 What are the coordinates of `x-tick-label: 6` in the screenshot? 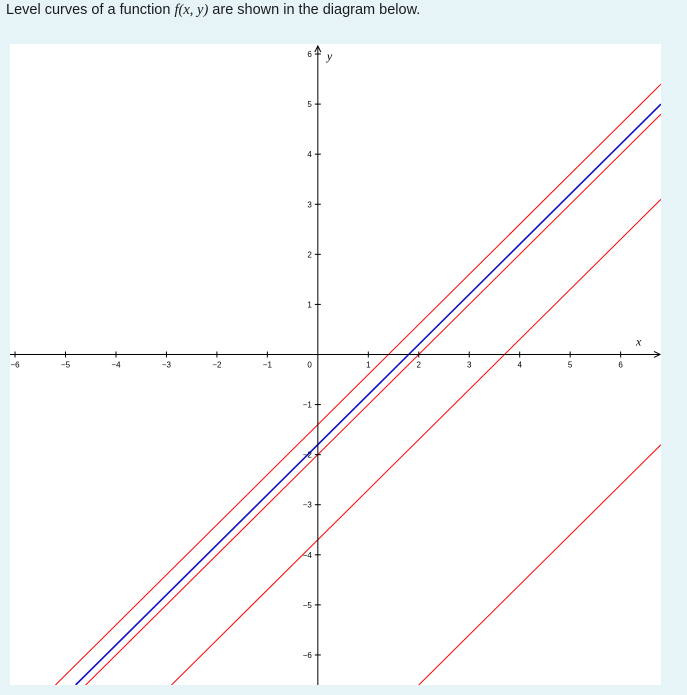 It's located at (620, 364).